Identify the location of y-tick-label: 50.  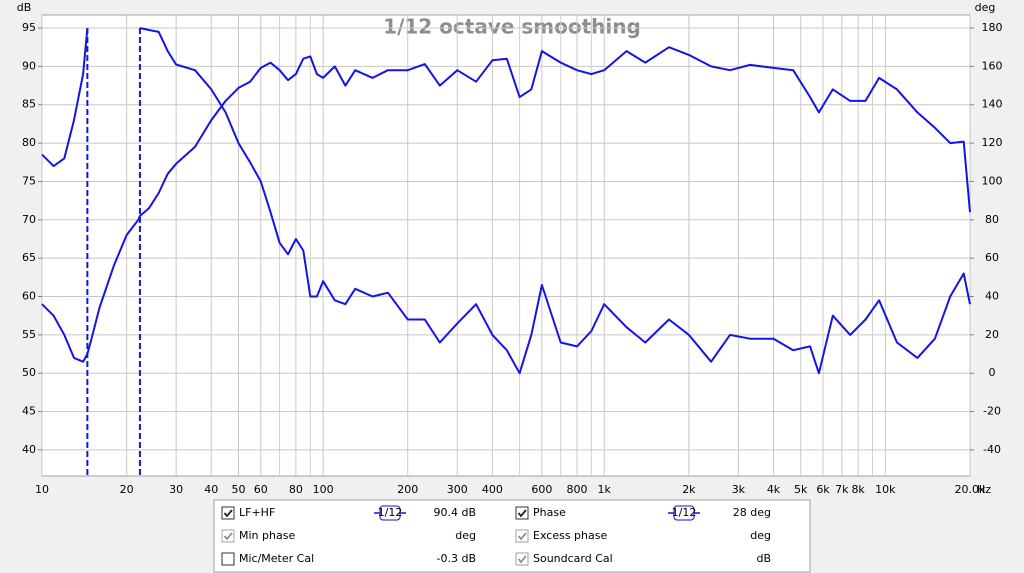
(29, 372).